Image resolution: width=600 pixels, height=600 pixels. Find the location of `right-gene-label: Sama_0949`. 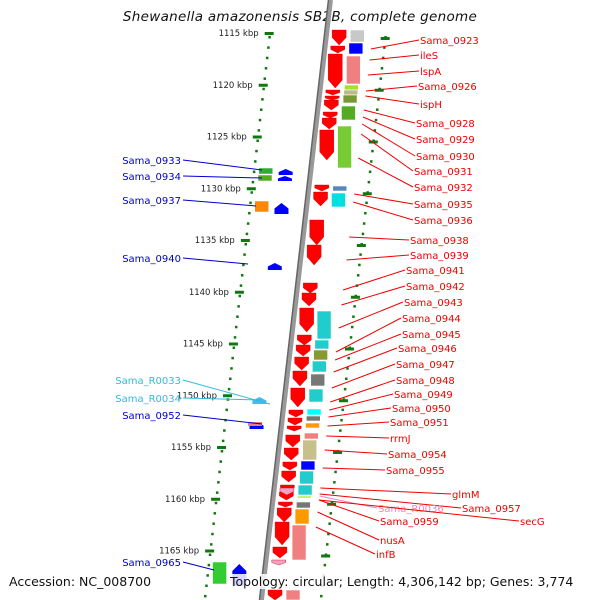

right-gene-label: Sama_0949 is located at coordinates (423, 395).